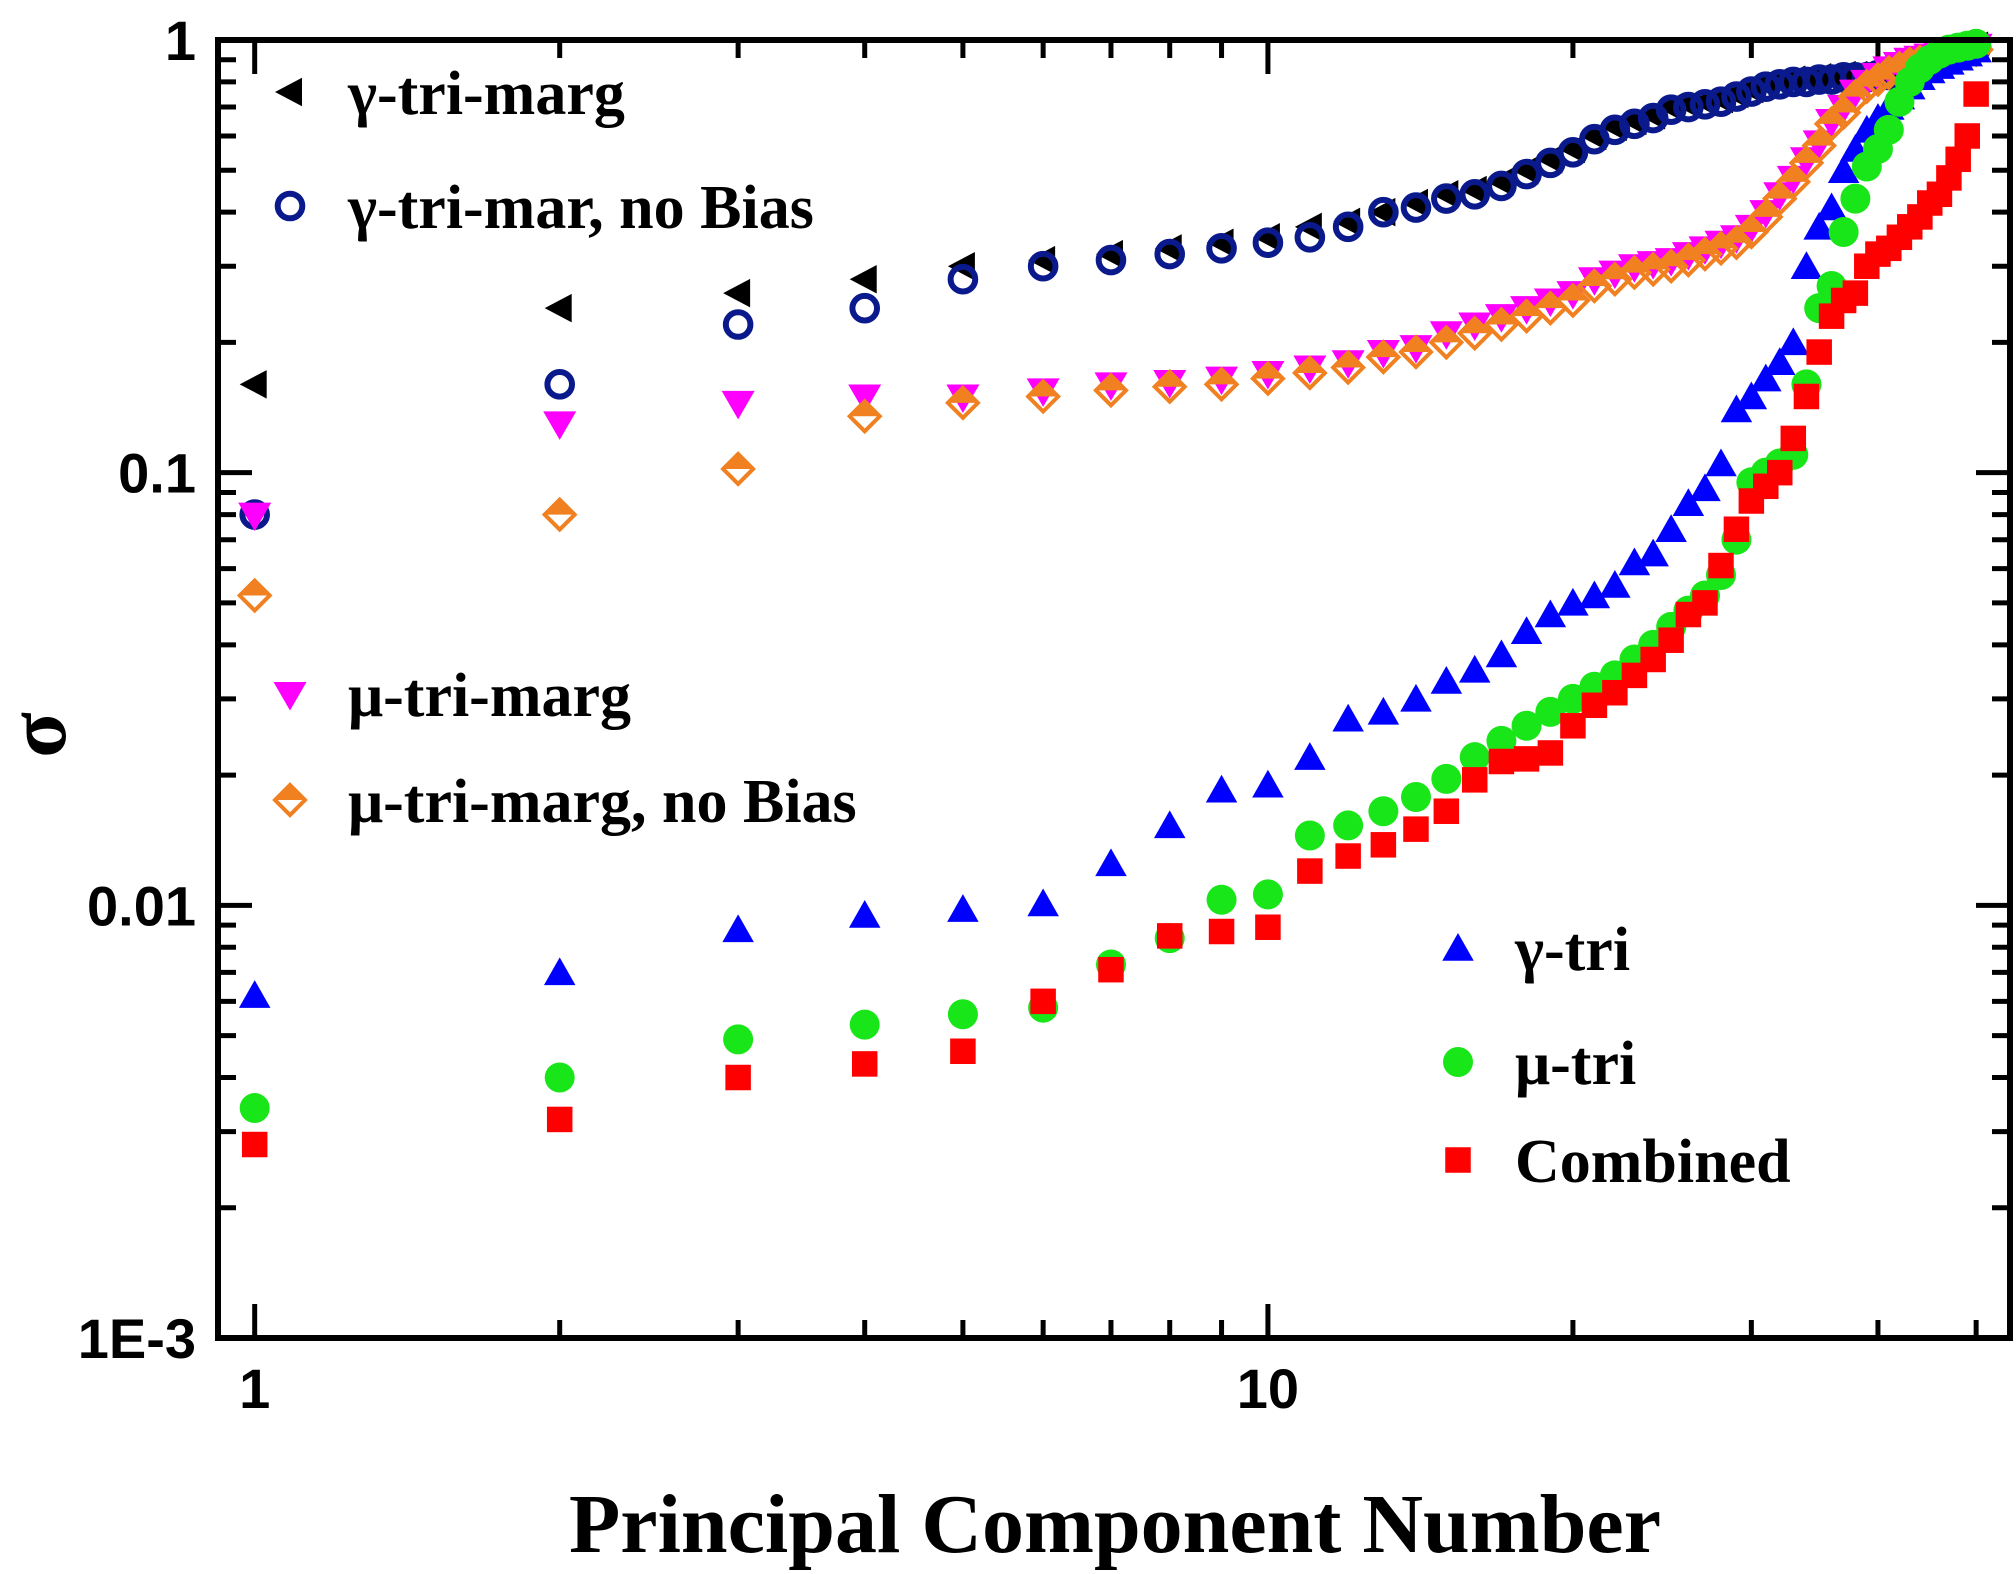  I want to click on legend-item: γ-tri-marg, so click(450, 94).